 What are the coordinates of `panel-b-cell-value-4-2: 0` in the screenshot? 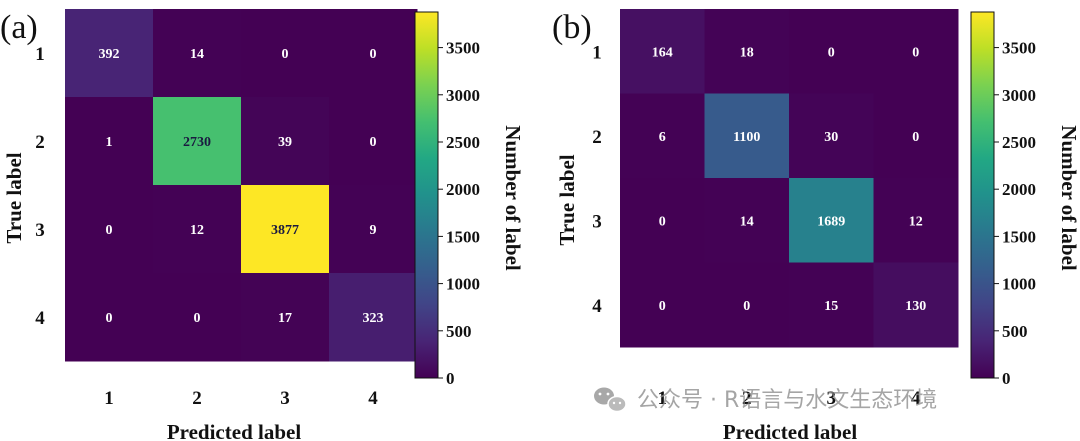 It's located at (746, 306).